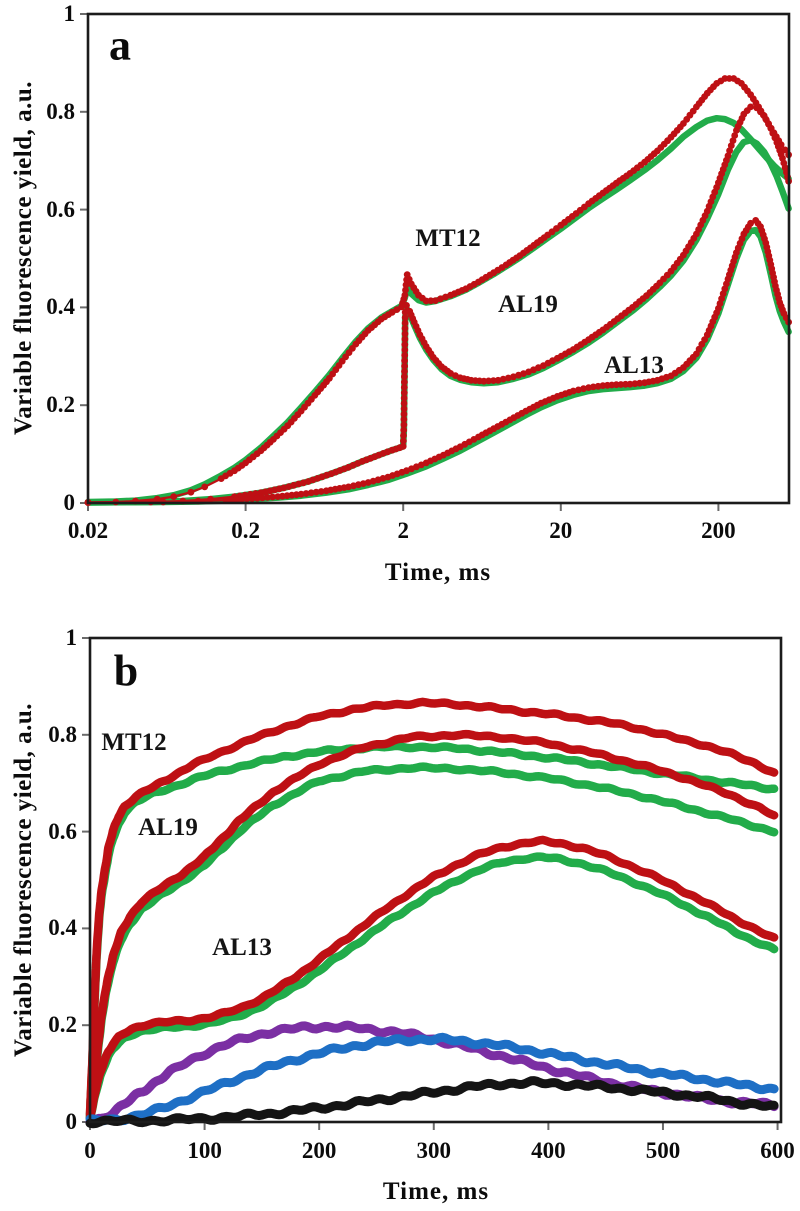  Describe the element at coordinates (436, 1191) in the screenshot. I see `panel-b-x-axis-title: Time, ms` at that location.